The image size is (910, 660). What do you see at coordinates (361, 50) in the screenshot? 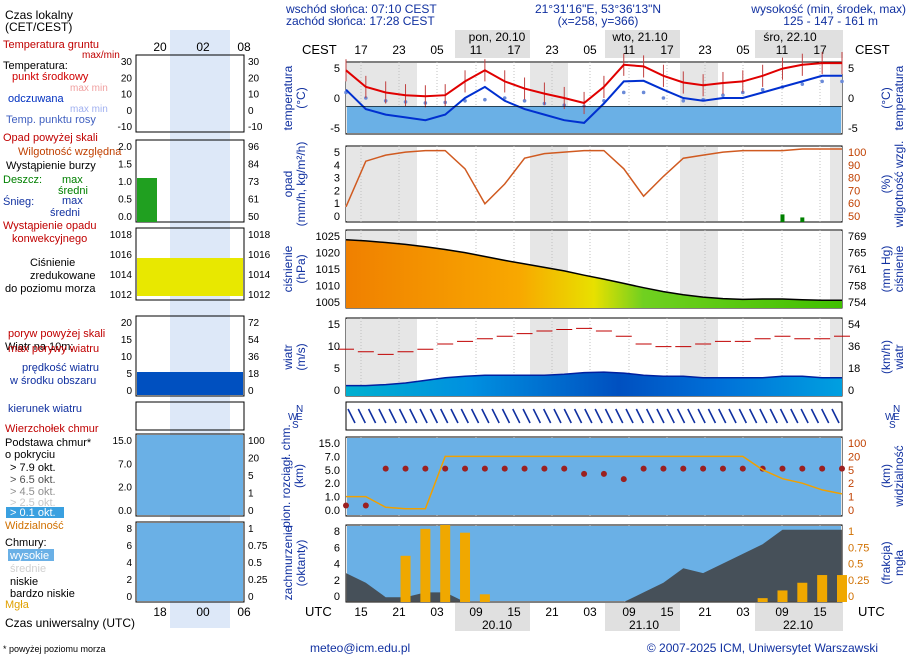
I see `top-hour-label: 17` at bounding box center [361, 50].